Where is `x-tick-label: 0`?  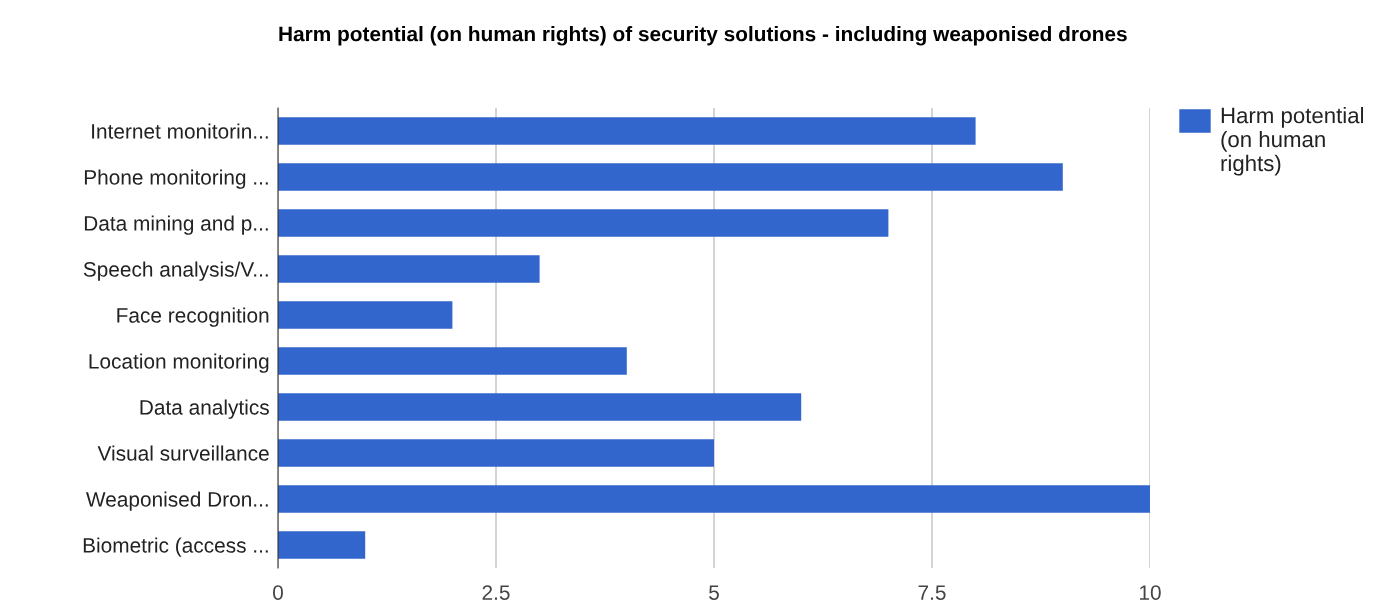
x-tick-label: 0 is located at coordinates (278, 592).